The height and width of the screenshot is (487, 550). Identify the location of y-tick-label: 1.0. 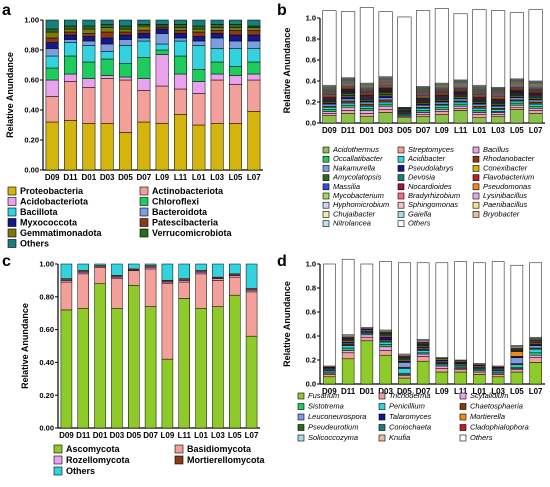
(311, 264).